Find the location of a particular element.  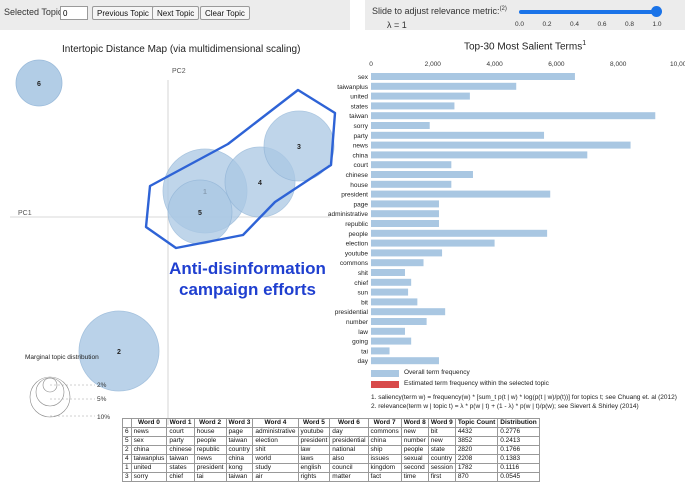

table-cell: united is located at coordinates (149, 468).